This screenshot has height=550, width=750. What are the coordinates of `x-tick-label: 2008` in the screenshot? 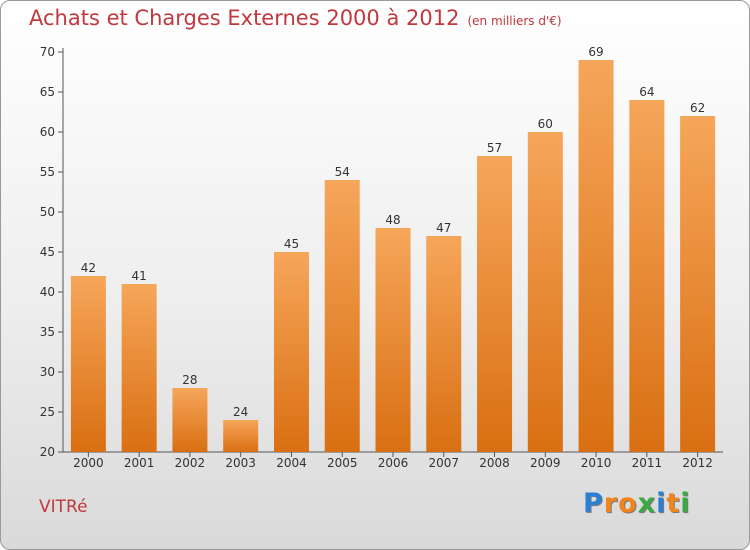 It's located at (494, 463).